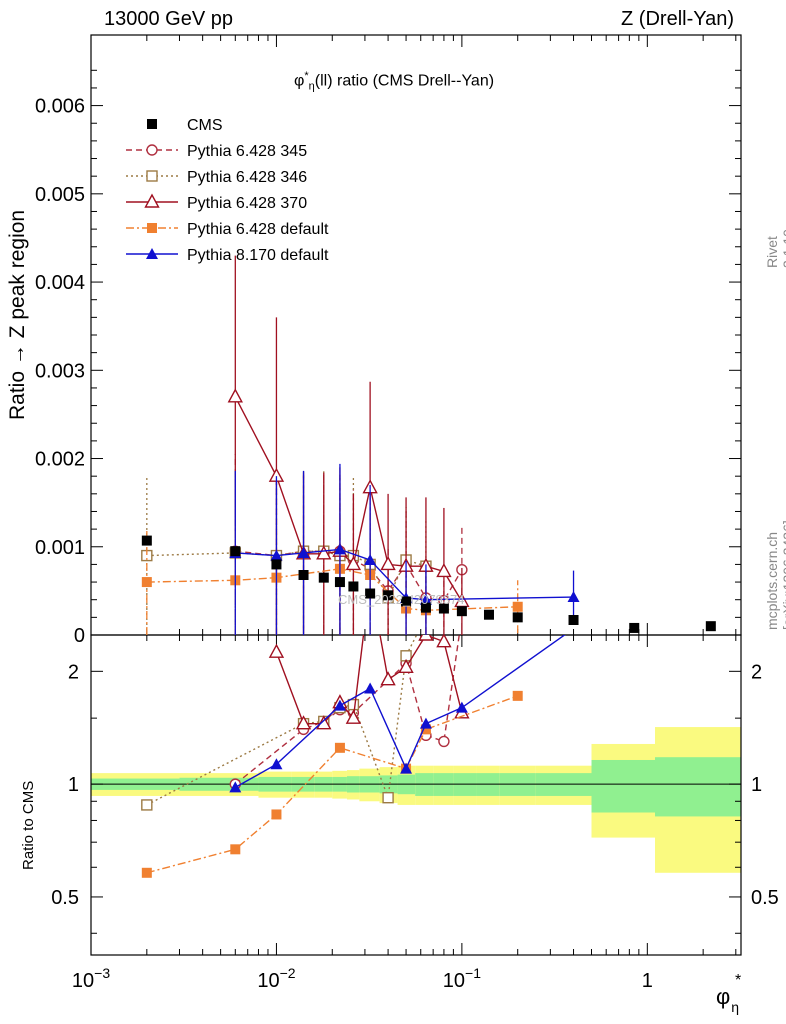  I want to click on ratio-uncertainty-bands, so click(416, 800).